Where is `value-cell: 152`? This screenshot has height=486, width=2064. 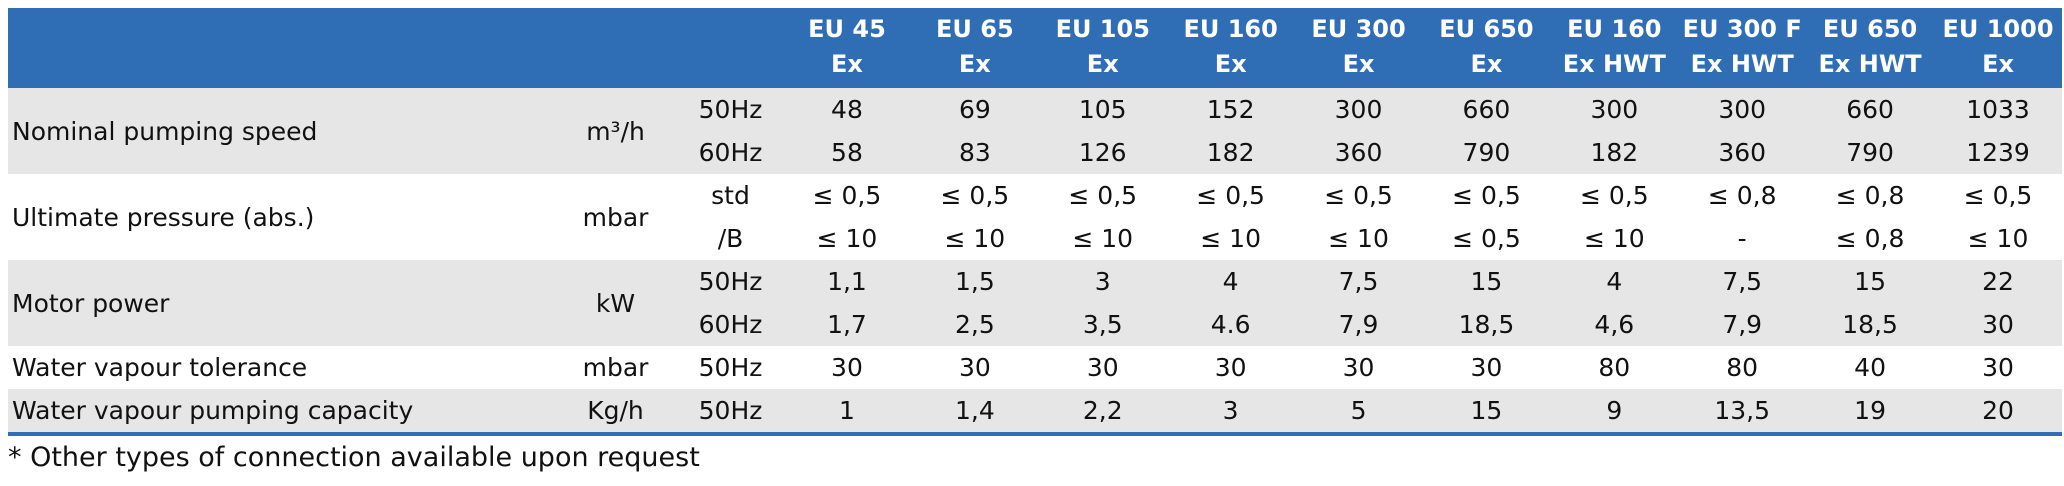
value-cell: 152 is located at coordinates (1230, 109).